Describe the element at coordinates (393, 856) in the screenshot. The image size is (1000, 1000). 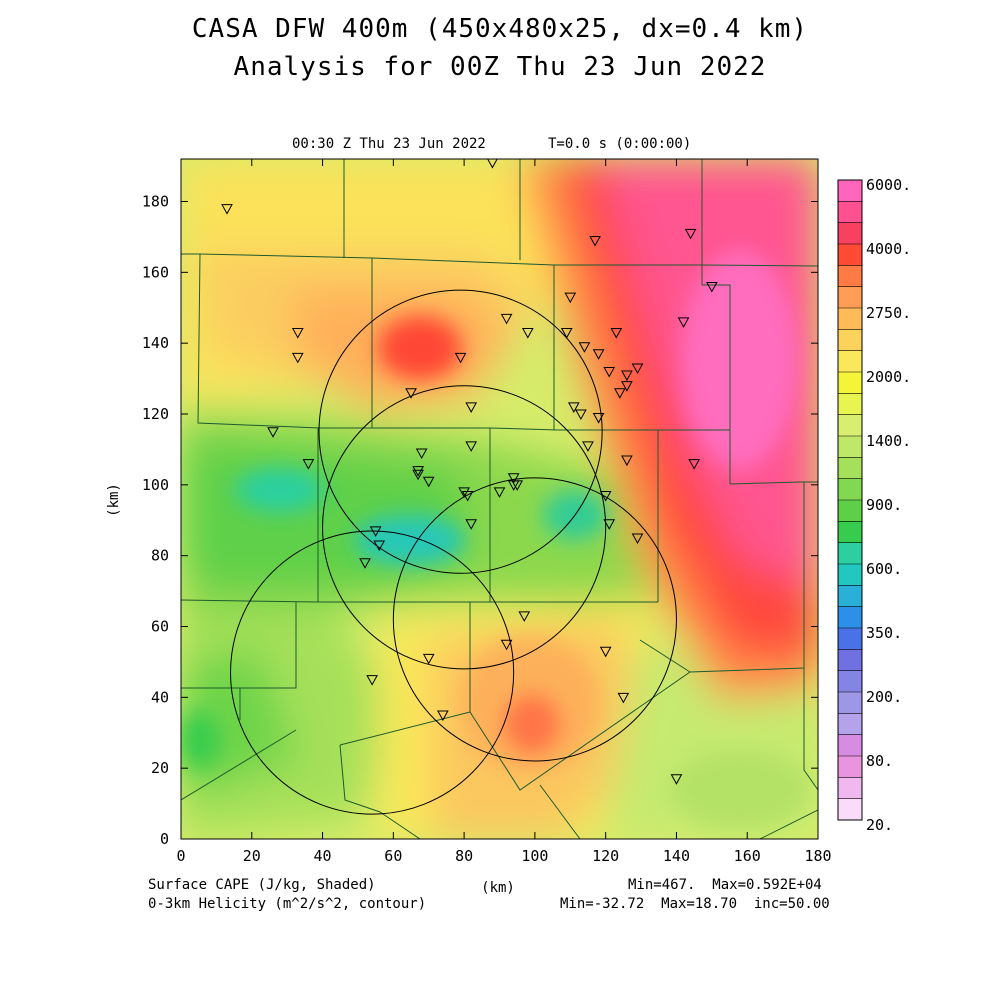
I see `x-tick-label: 60` at that location.